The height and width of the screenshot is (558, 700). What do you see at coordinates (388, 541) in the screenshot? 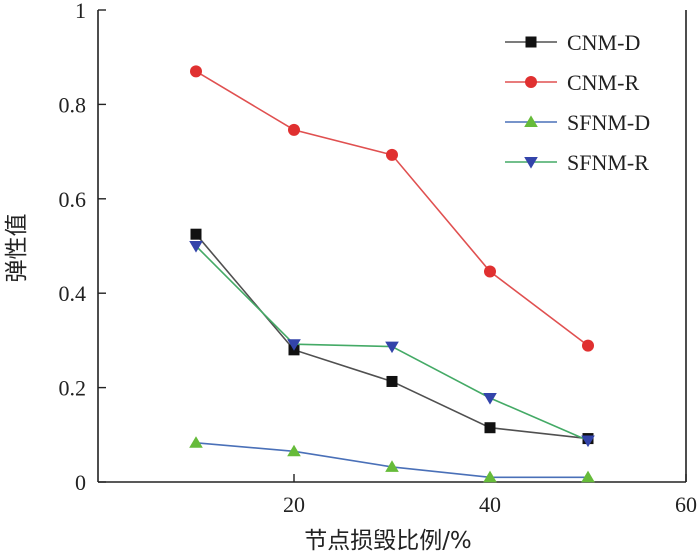
I see `x-axis-title: 节点损毁比例/%` at bounding box center [388, 541].